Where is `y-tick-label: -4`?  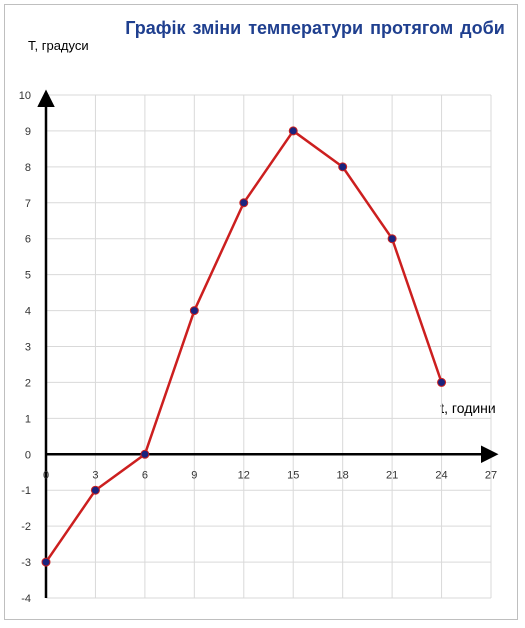
y-tick-label: -4 is located at coordinates (26, 599).